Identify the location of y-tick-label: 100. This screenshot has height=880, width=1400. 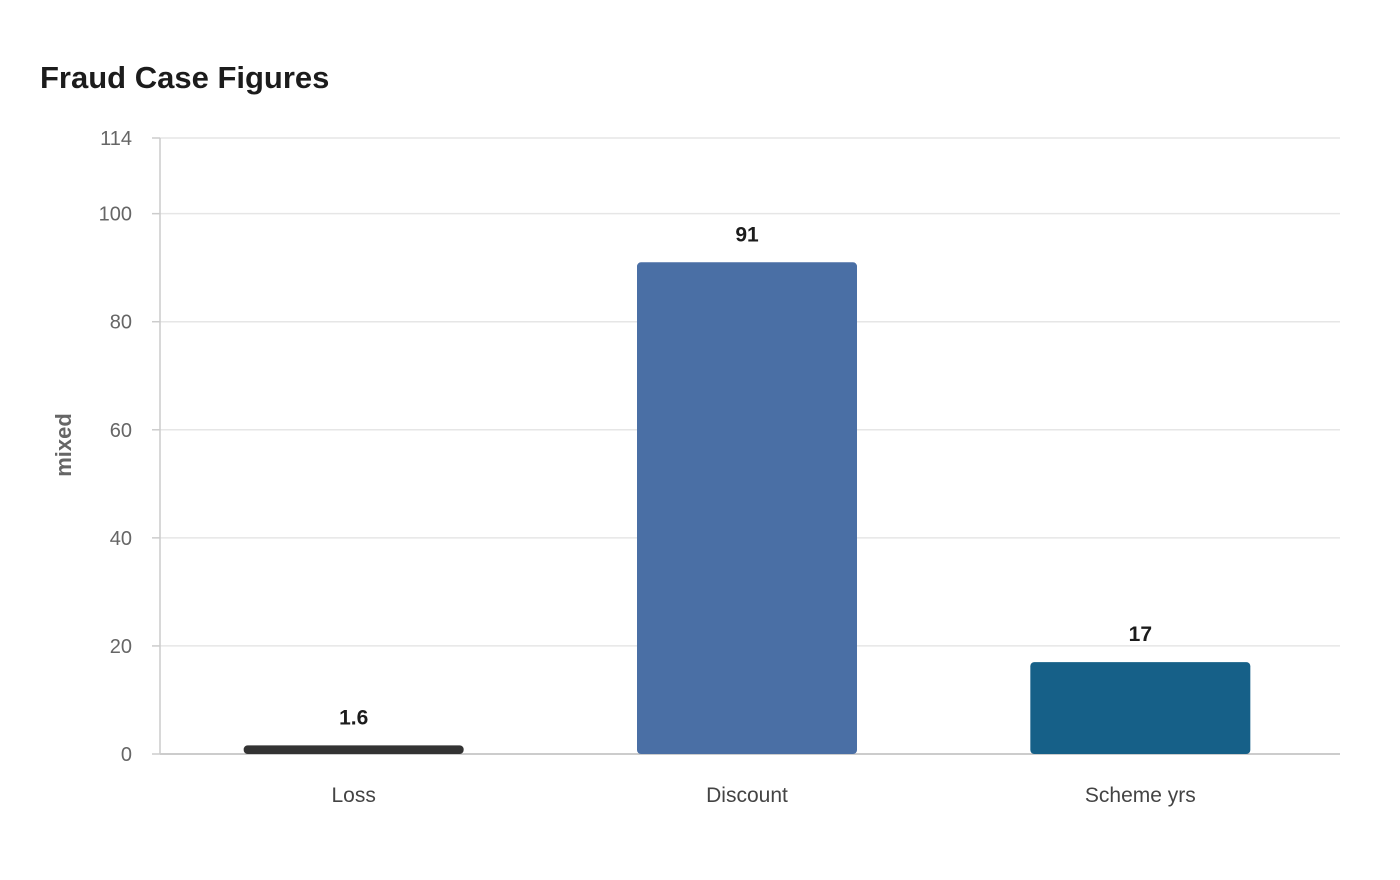
(115, 215).